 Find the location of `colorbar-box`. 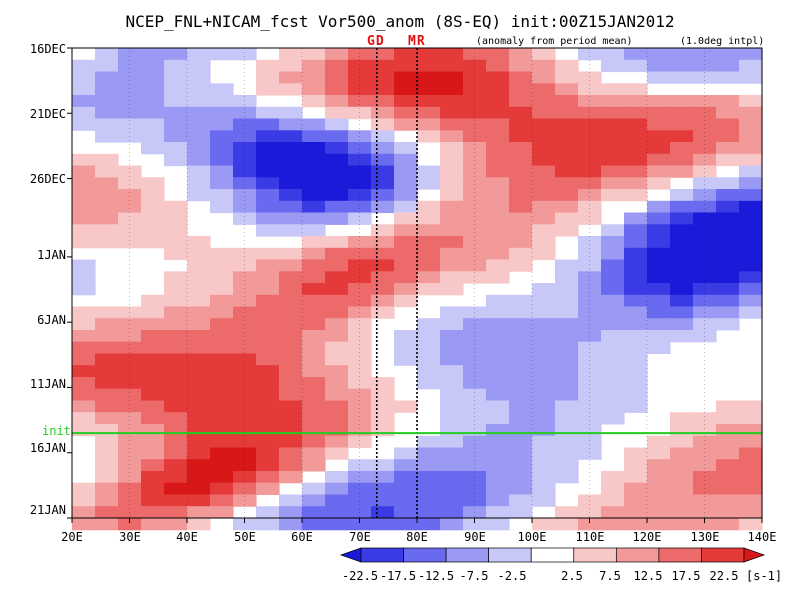

colorbar-box is located at coordinates (382, 555).